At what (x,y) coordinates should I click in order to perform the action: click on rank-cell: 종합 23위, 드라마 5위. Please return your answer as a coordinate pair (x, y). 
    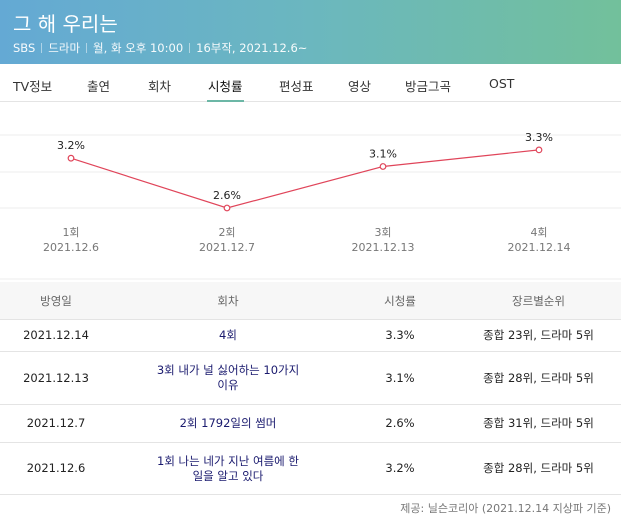
    Looking at the image, I should click on (538, 335).